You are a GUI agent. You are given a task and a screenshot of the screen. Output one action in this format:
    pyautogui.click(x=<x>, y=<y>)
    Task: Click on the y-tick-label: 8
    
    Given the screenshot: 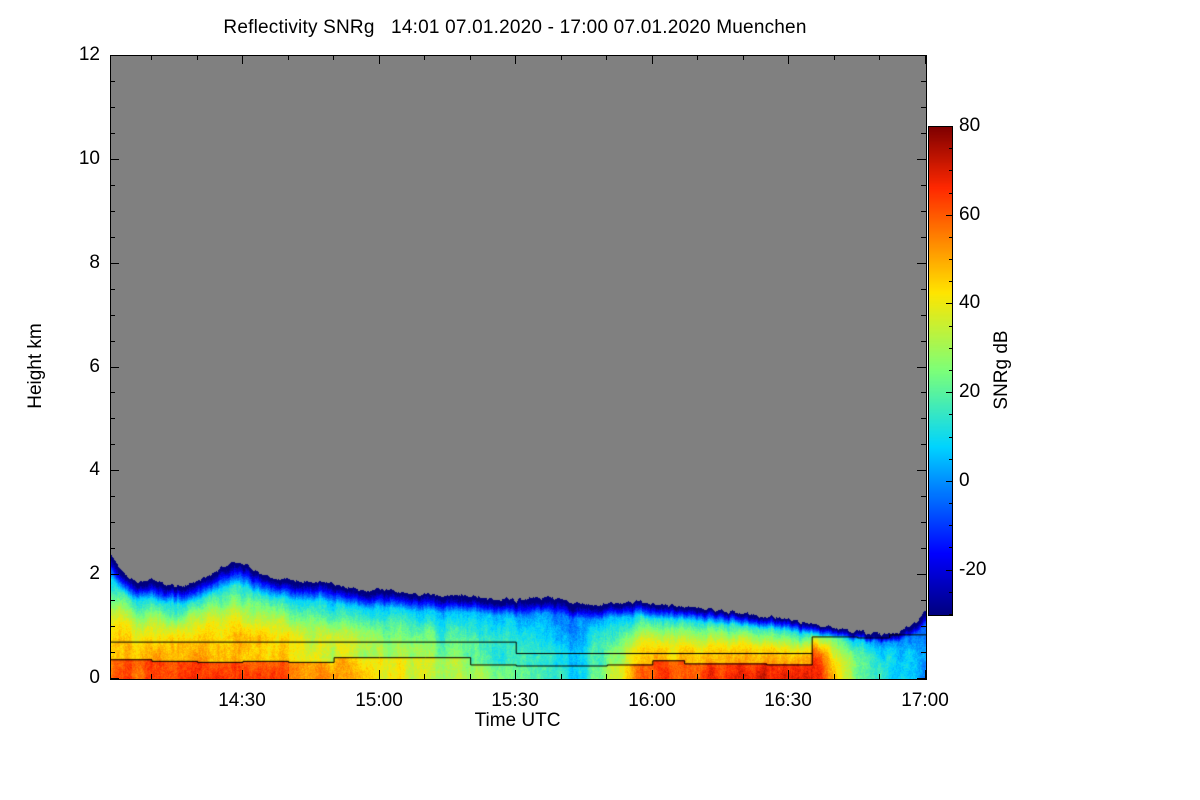 What is the action you would take?
    pyautogui.click(x=94, y=262)
    